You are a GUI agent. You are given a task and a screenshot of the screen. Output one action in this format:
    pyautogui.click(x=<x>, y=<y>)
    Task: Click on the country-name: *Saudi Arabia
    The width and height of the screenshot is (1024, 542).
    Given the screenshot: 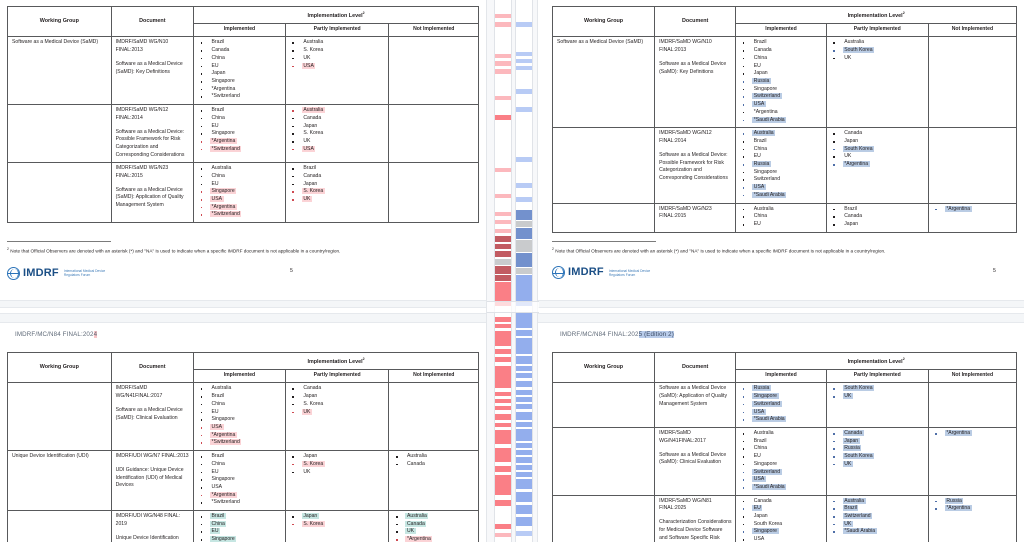 What is the action you would take?
    pyautogui.click(x=769, y=194)
    